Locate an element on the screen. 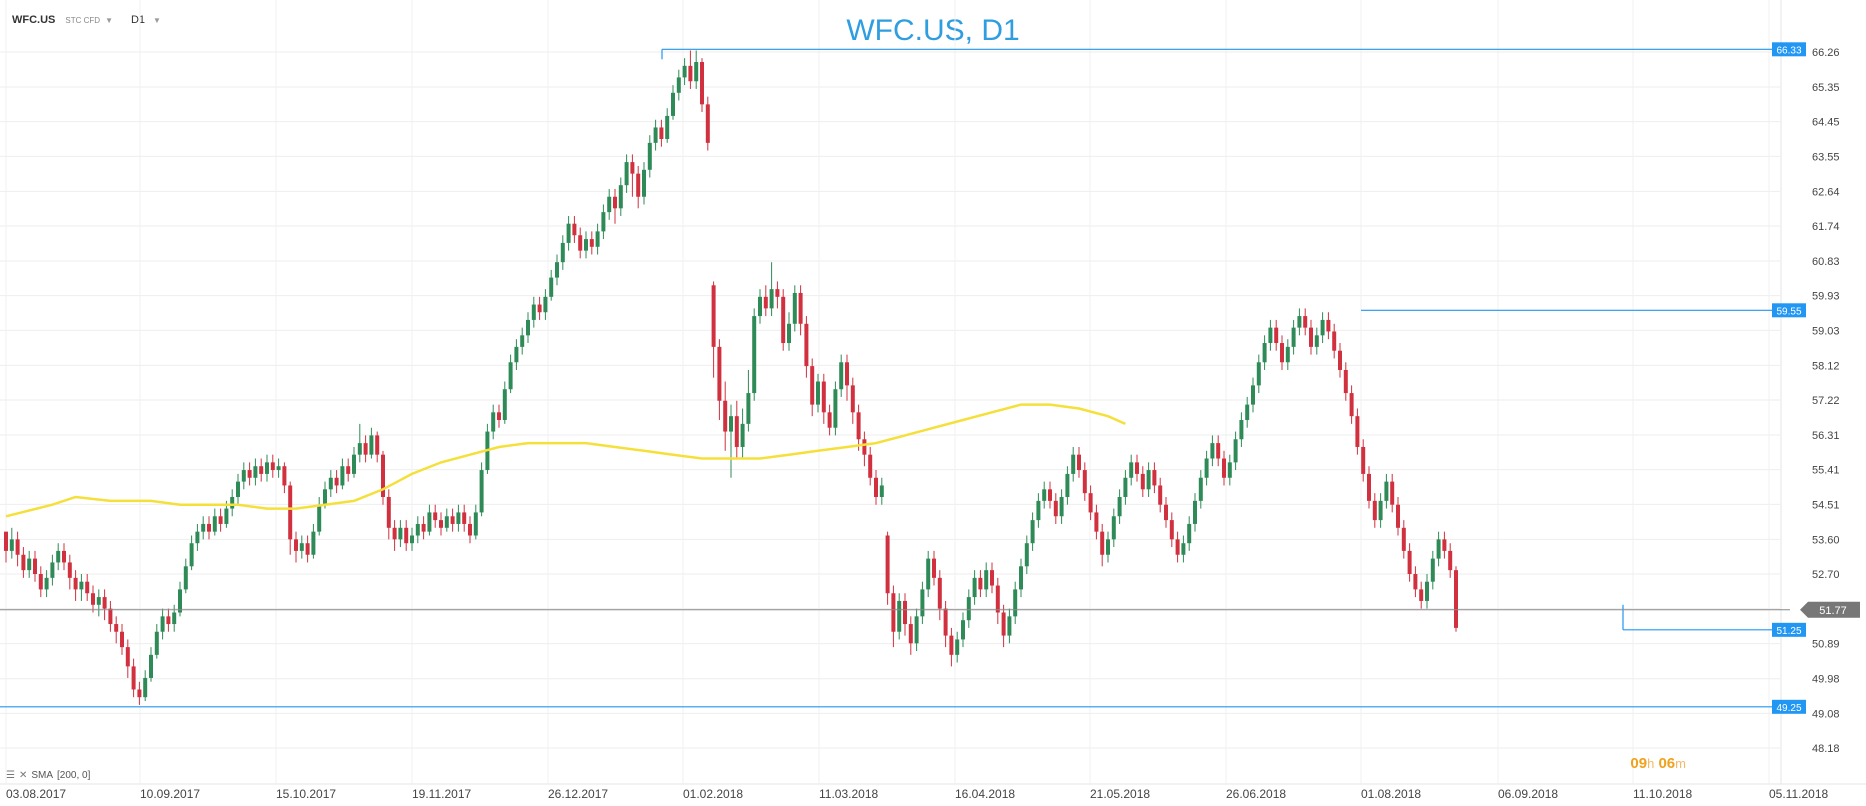 The height and width of the screenshot is (806, 1866). x-tick-label: 21.05.2018 is located at coordinates (1120, 794).